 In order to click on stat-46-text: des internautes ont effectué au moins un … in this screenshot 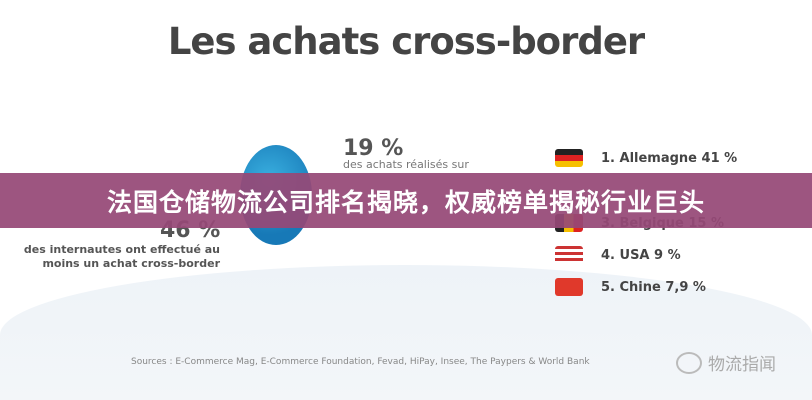, I will do `click(121, 256)`.